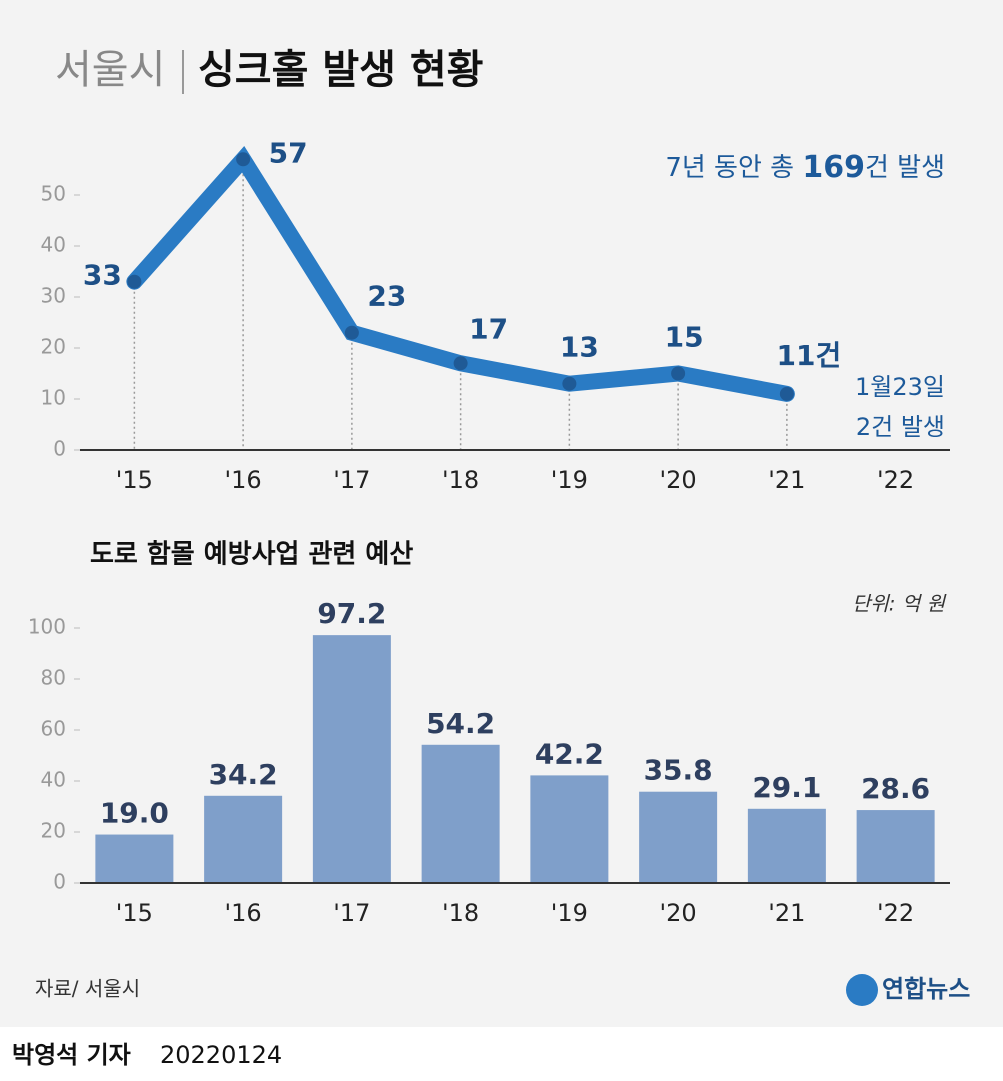 This screenshot has height=1081, width=1003. What do you see at coordinates (569, 753) in the screenshot?
I see `value-label: 42.2` at bounding box center [569, 753].